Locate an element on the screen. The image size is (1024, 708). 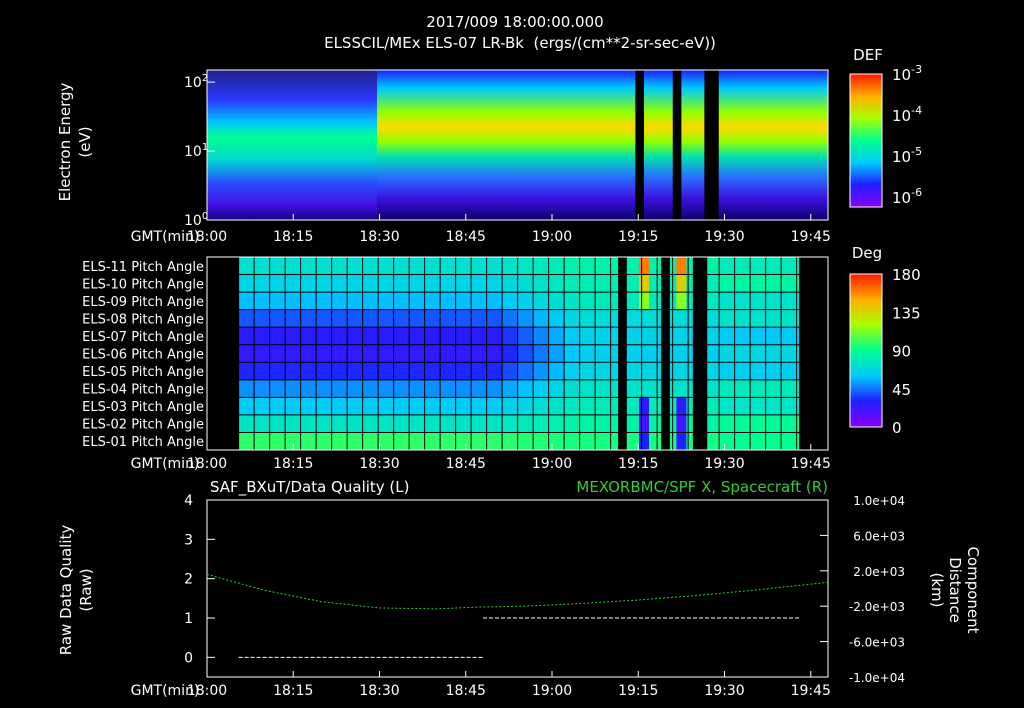
x-tick-label: 19:15 is located at coordinates (638, 691).